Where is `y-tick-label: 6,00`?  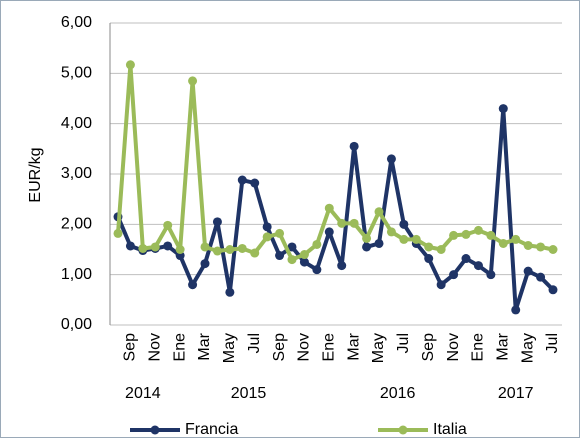 y-tick-label: 6,00 is located at coordinates (76, 22).